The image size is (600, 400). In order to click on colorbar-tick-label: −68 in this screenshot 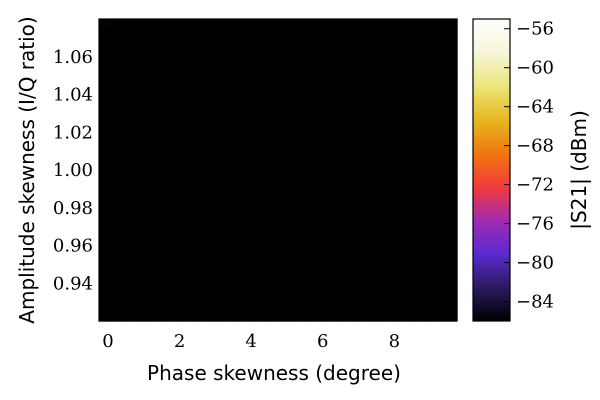, I will do `click(535, 146)`.